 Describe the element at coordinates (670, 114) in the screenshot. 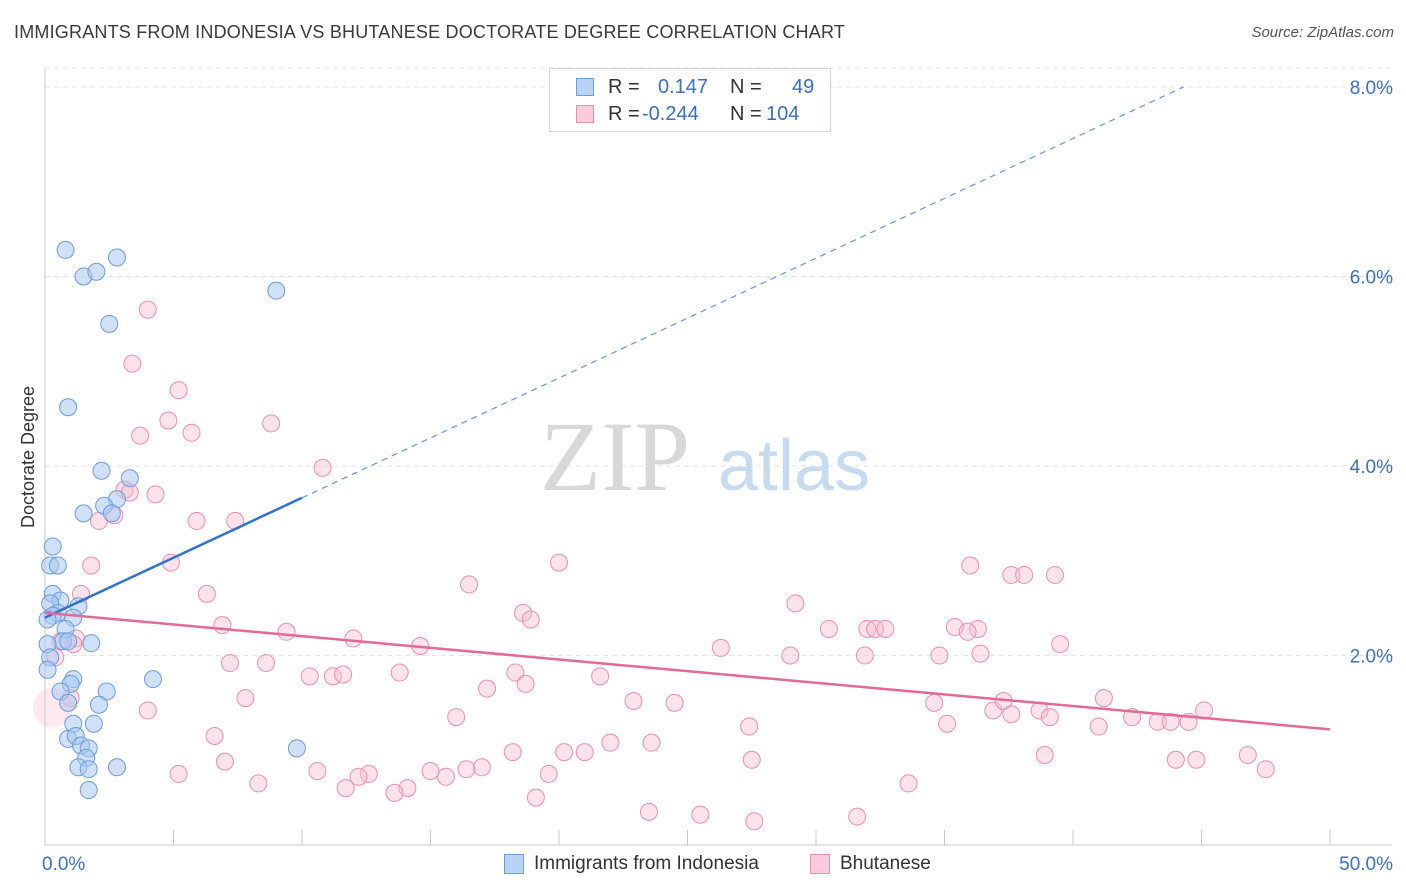

I see `r-value: -0.244` at that location.